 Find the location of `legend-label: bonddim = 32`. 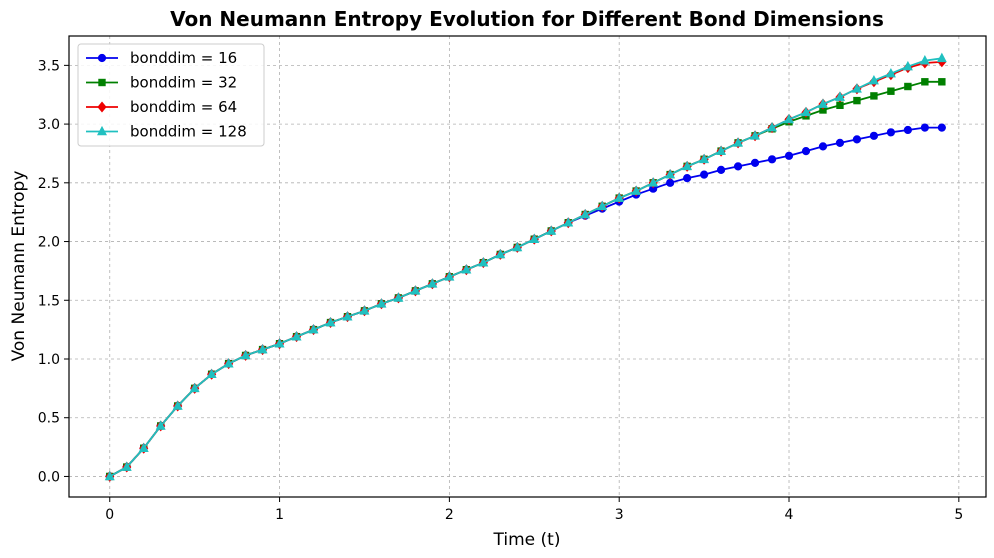

legend-label: bonddim = 32 is located at coordinates (183, 83).